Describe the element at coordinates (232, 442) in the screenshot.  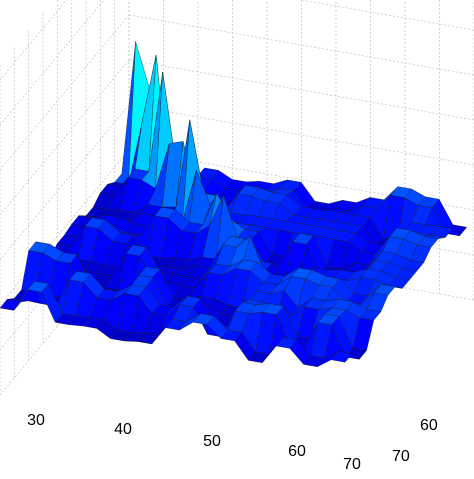
I see `axis-layer: 30 40 50 60 70 60 70` at that location.